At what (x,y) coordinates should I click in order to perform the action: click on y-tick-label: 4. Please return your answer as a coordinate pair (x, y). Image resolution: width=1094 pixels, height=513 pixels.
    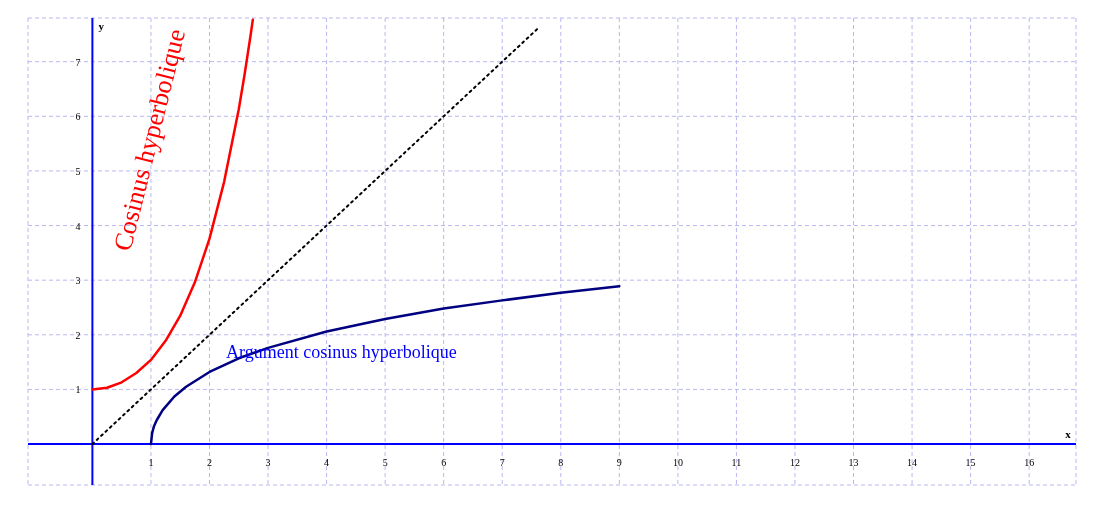
    Looking at the image, I should click on (78, 226).